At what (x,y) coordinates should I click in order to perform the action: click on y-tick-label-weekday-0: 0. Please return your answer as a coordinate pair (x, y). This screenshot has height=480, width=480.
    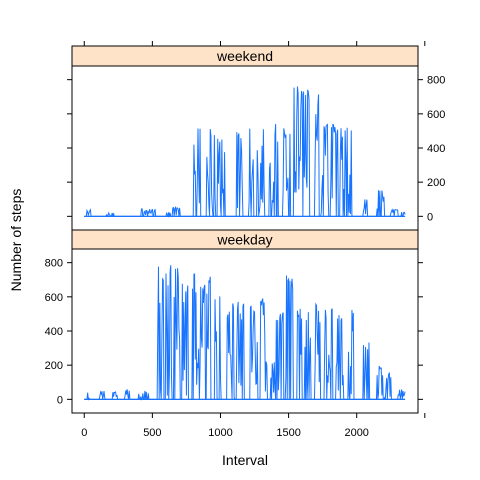
    Looking at the image, I should click on (60, 400).